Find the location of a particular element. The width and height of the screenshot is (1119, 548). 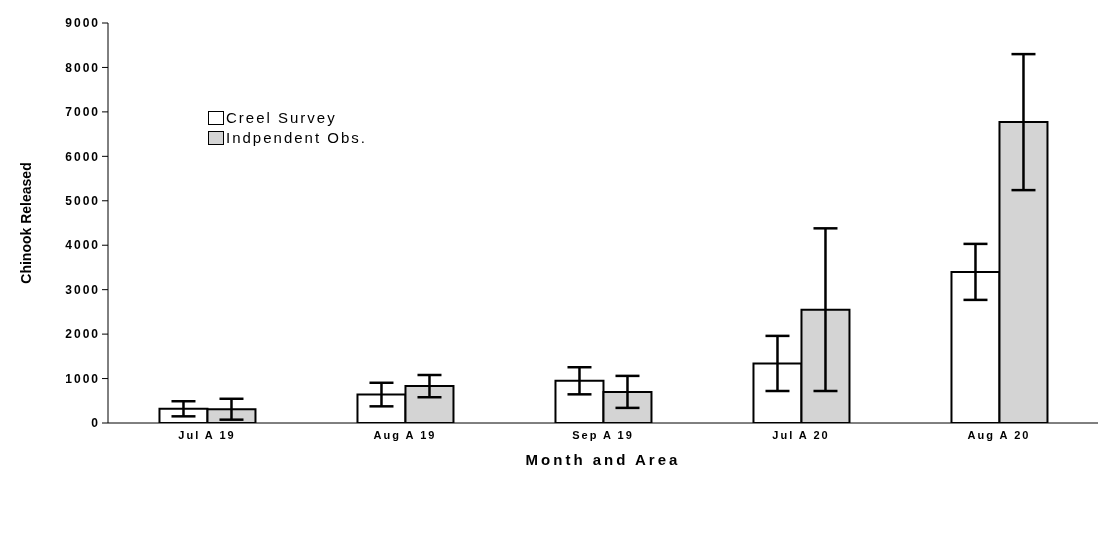

y-tick-label: 7000 is located at coordinates (82, 112).